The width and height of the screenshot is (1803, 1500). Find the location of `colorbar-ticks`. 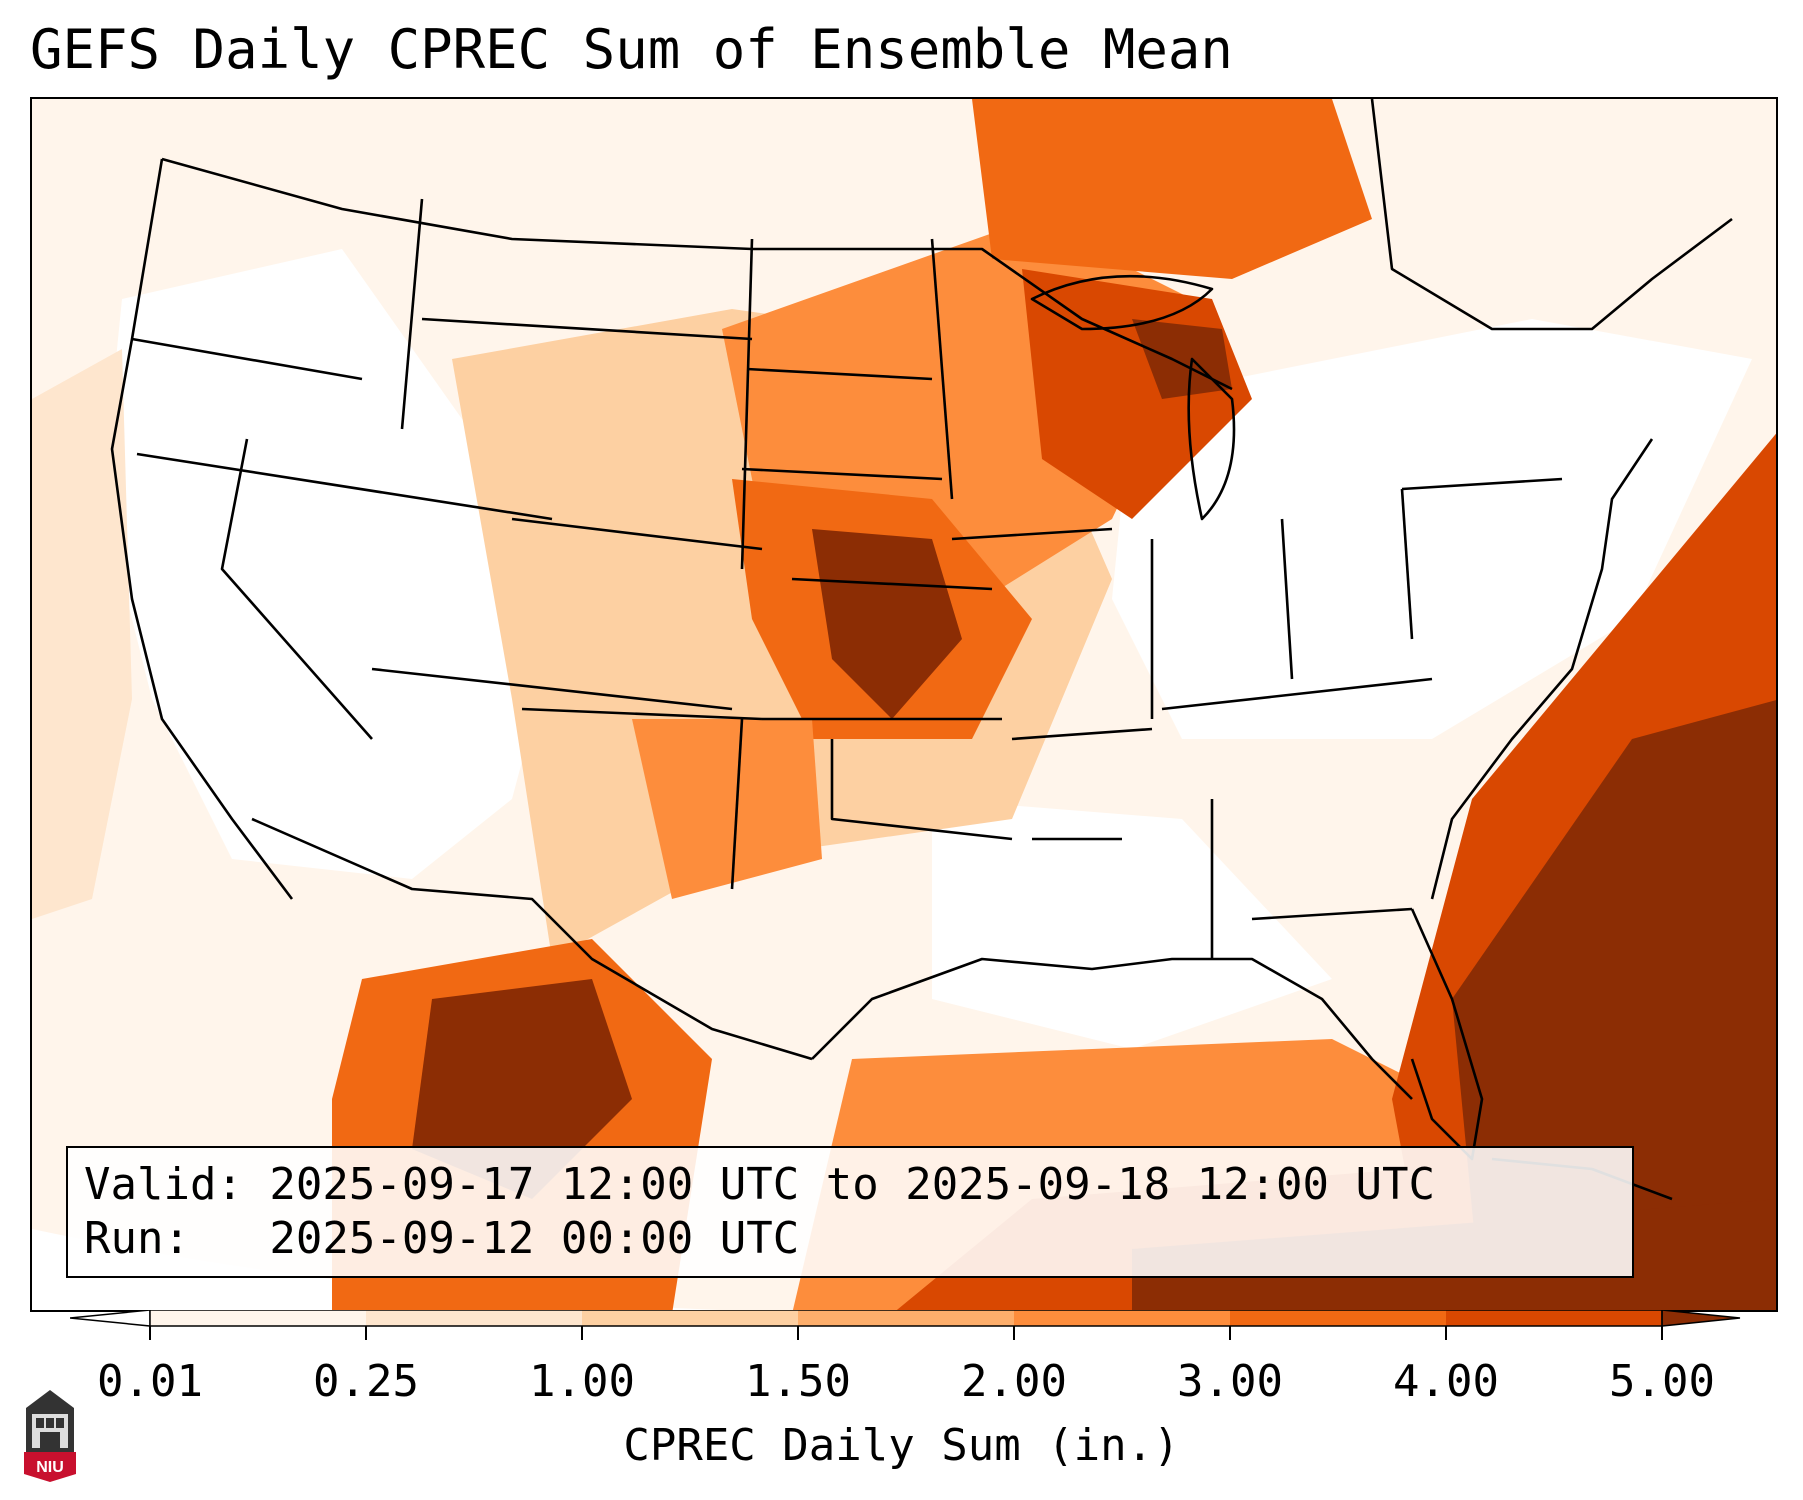

colorbar-ticks is located at coordinates (906, 1333).